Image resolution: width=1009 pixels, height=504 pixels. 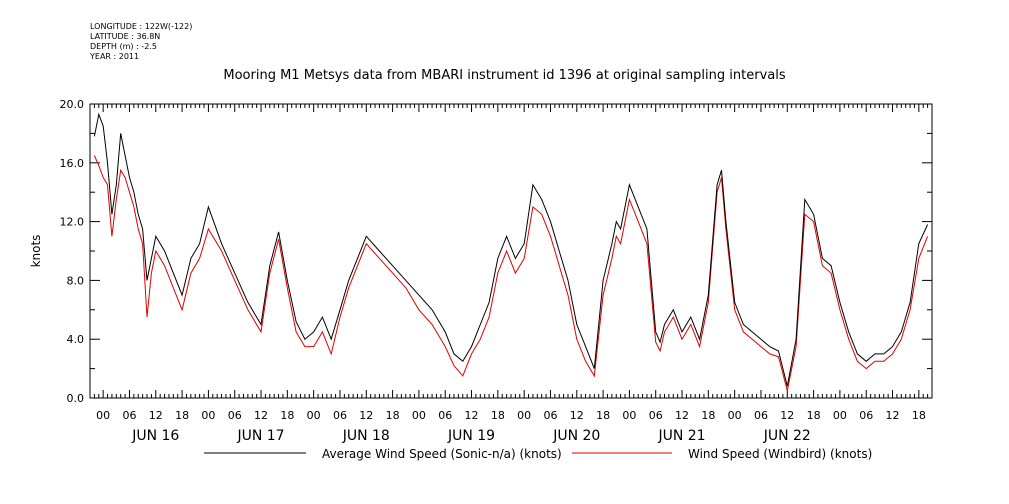 I want to click on legend-label-windbird: Wind Speed (Windbird) (knots), so click(x=780, y=454).